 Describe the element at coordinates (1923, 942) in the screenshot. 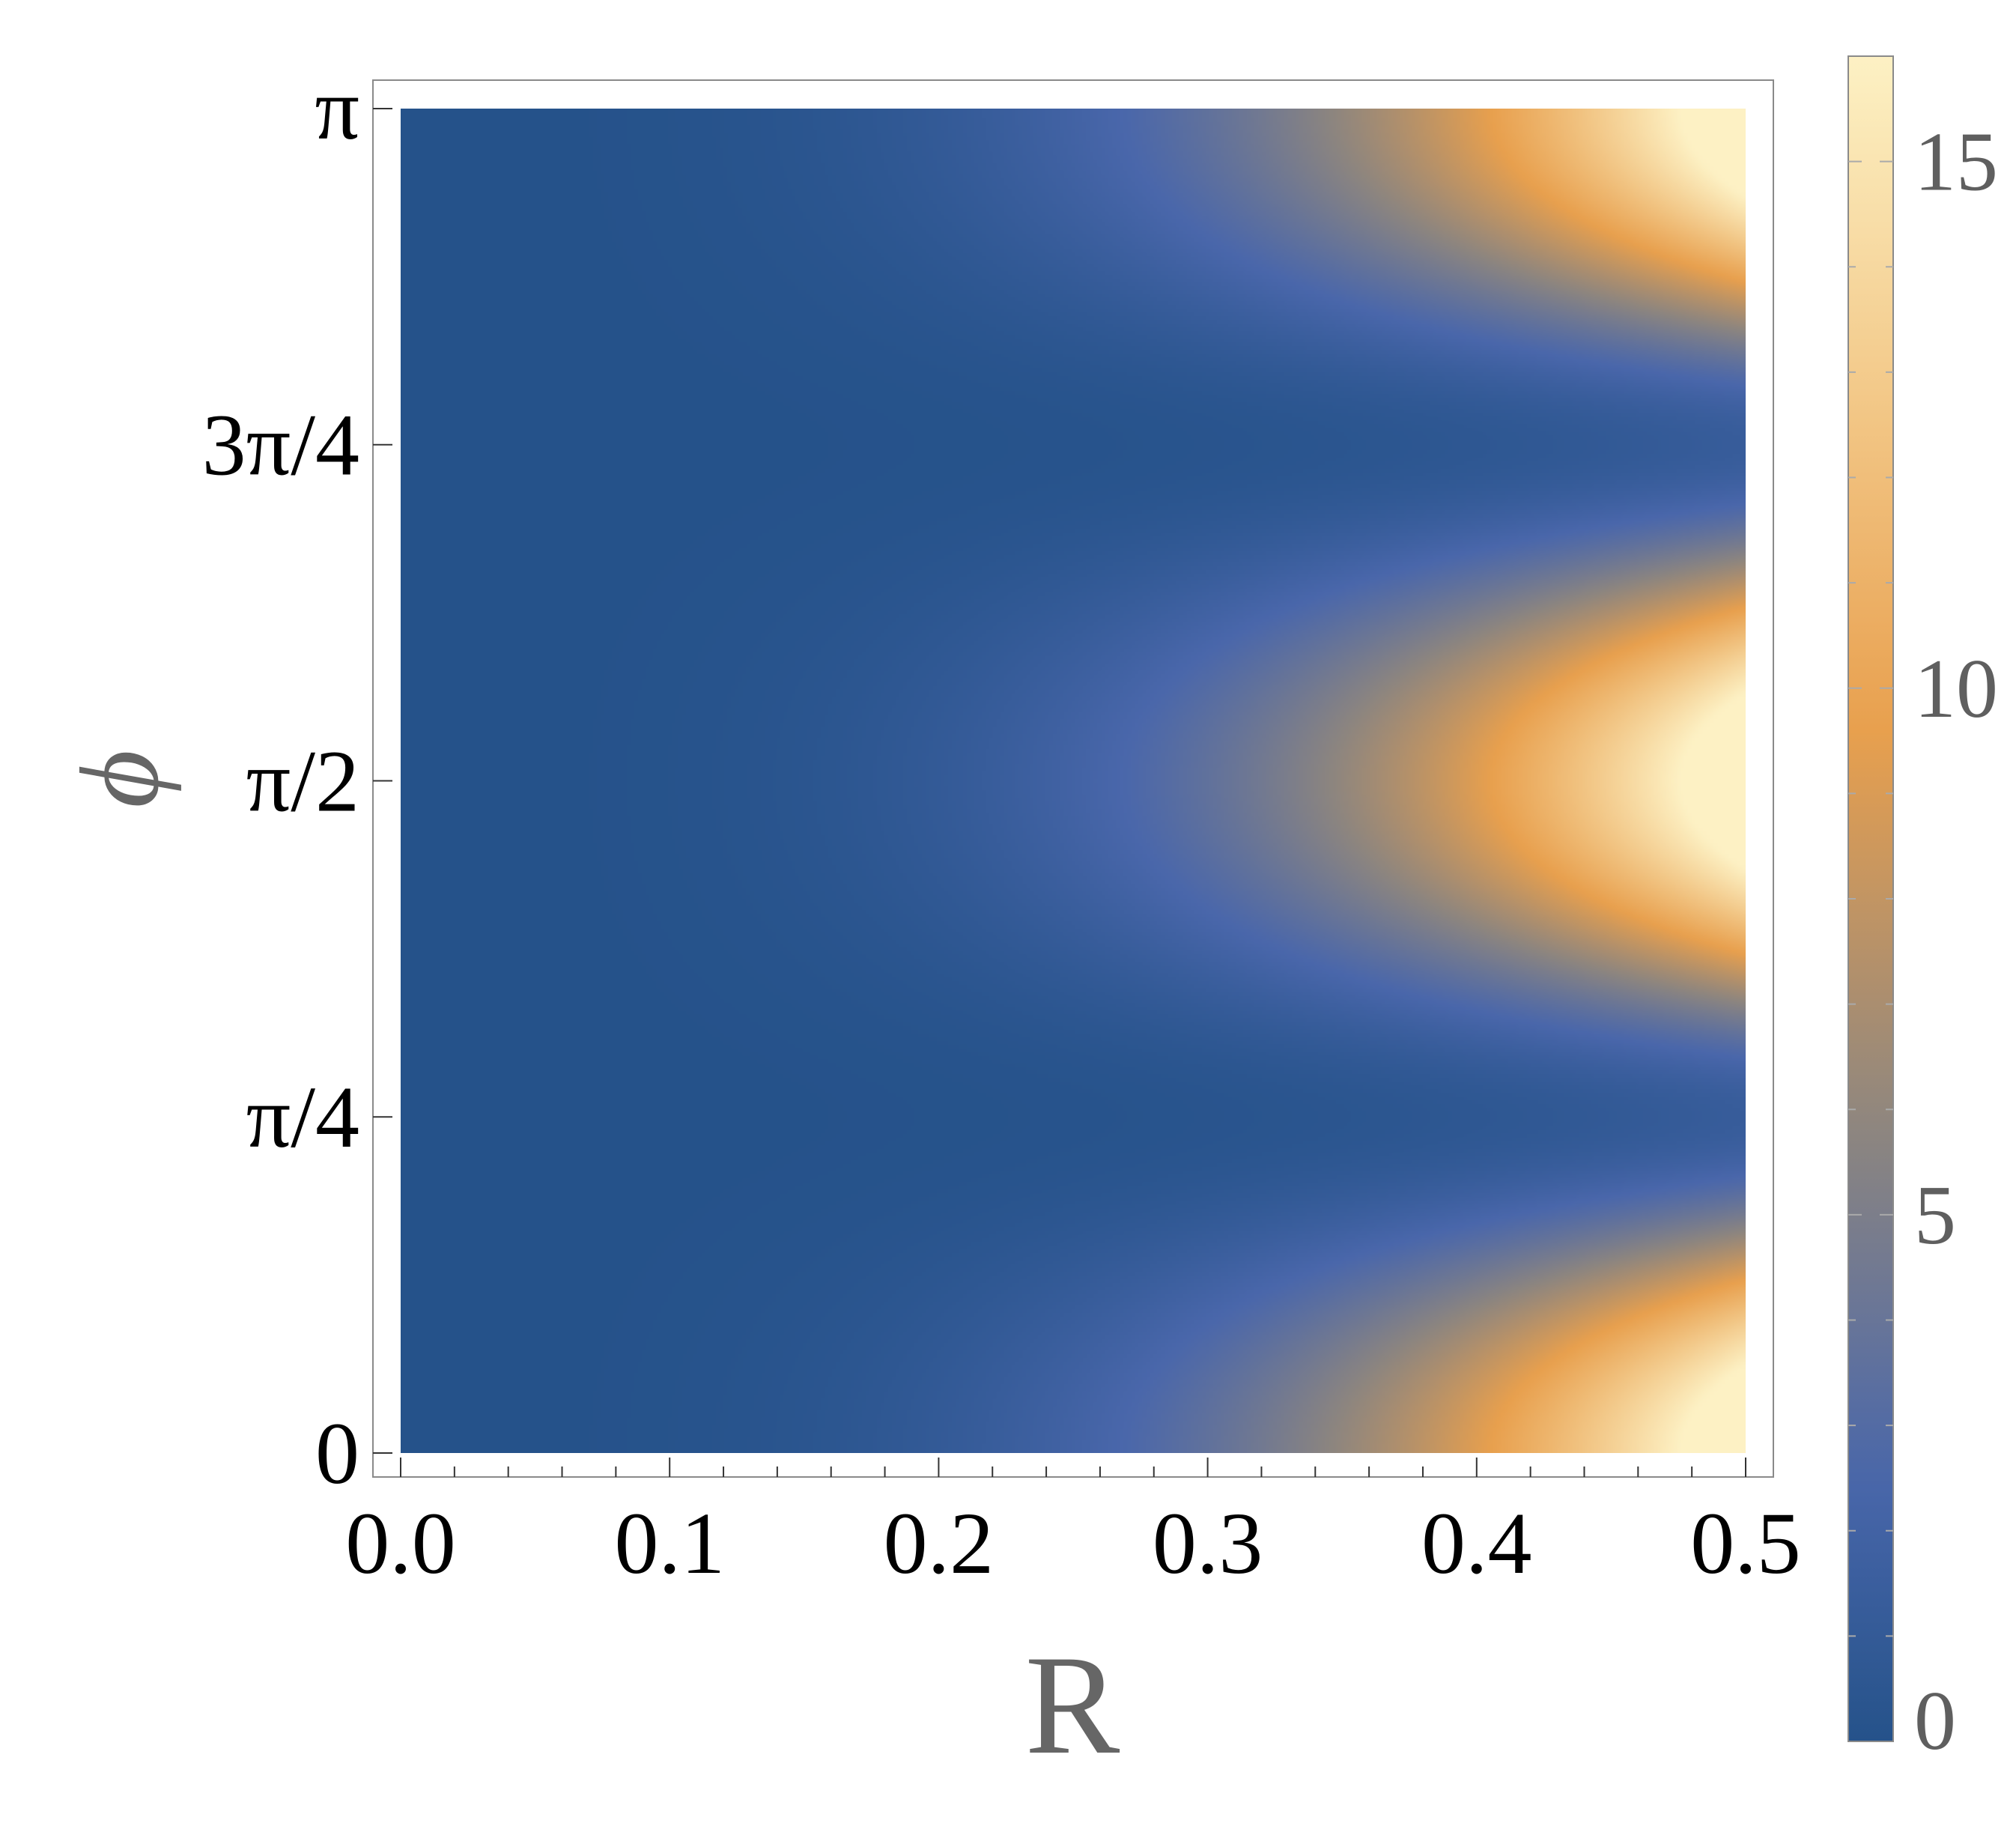

I see `colorbar-axis: 0 5 10 15` at that location.